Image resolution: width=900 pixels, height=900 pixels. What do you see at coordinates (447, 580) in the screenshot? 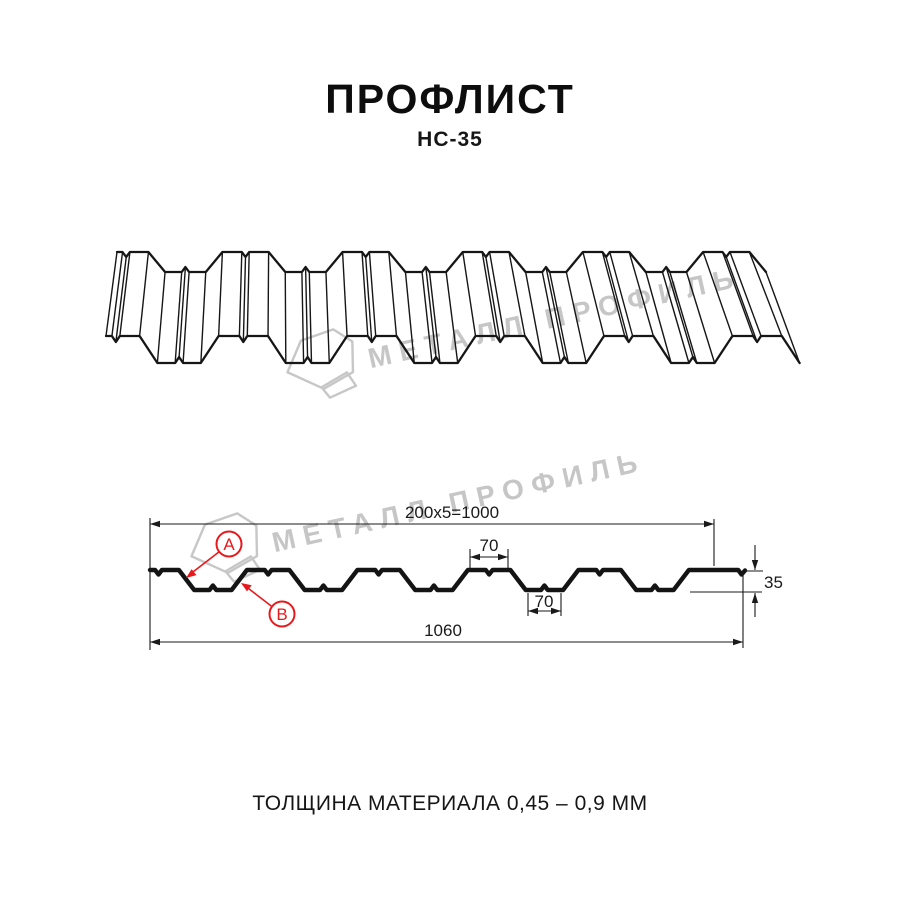
I see `cross-section-profile-outline` at bounding box center [447, 580].